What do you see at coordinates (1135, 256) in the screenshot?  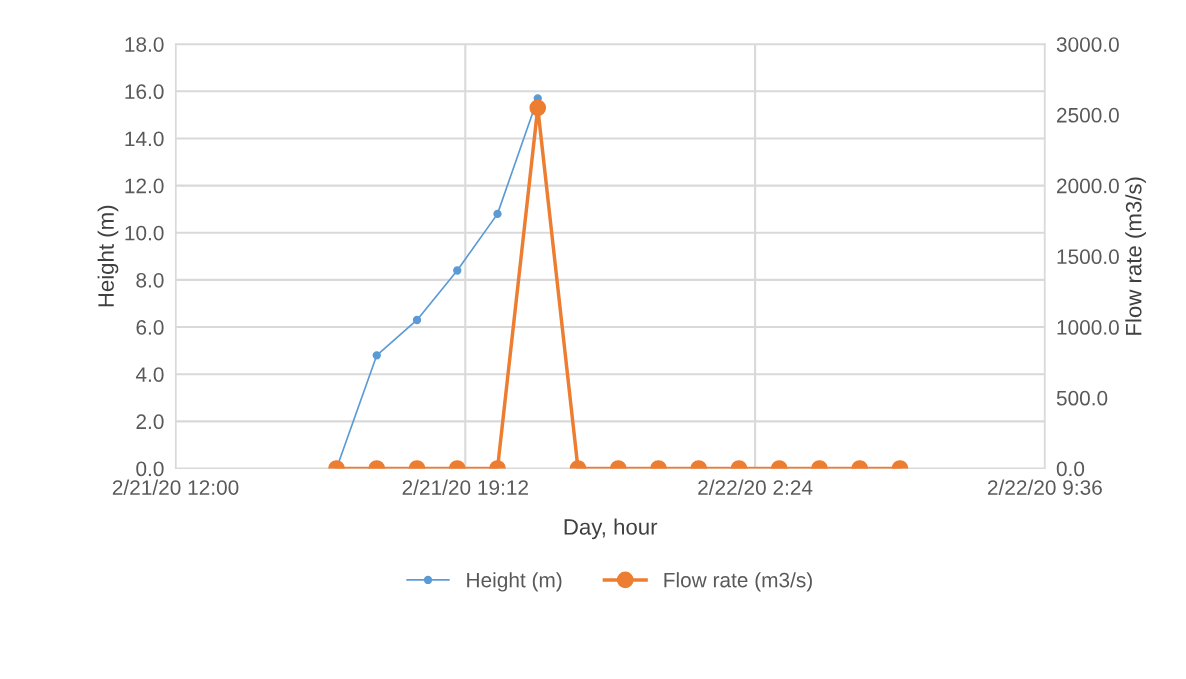 I see `y2-axis-title: Flow rate (m3/s)` at bounding box center [1135, 256].